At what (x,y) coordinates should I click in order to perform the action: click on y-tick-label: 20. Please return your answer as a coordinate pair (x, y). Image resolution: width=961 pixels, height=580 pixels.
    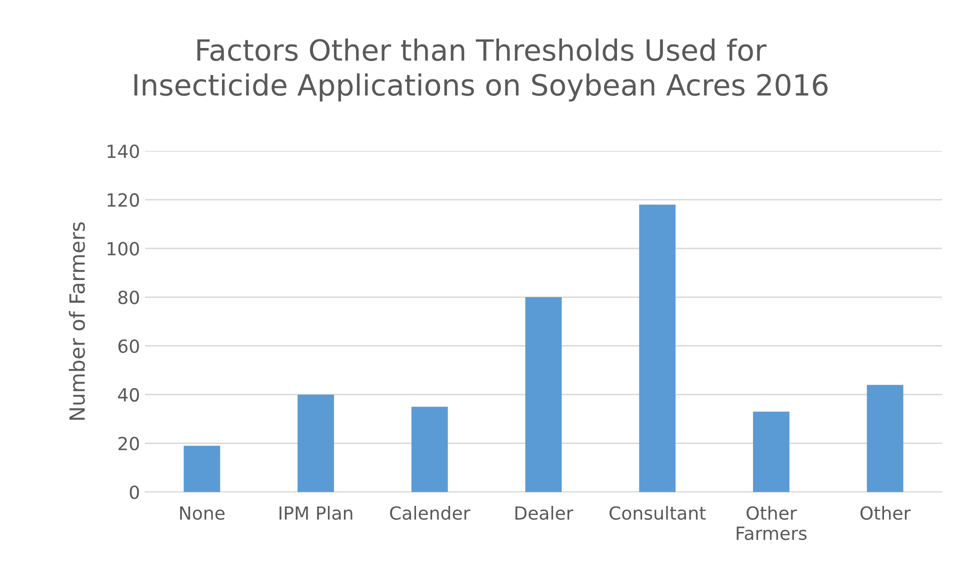
    Looking at the image, I should click on (128, 443).